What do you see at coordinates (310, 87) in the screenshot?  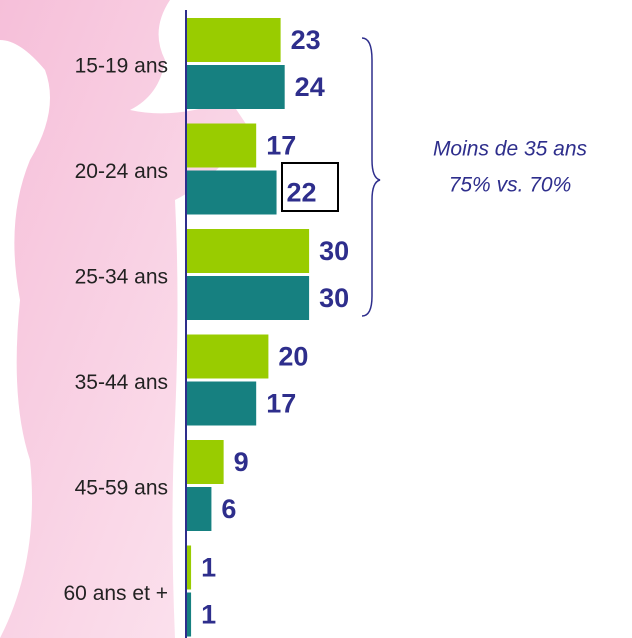 I see `value-label: 24` at bounding box center [310, 87].